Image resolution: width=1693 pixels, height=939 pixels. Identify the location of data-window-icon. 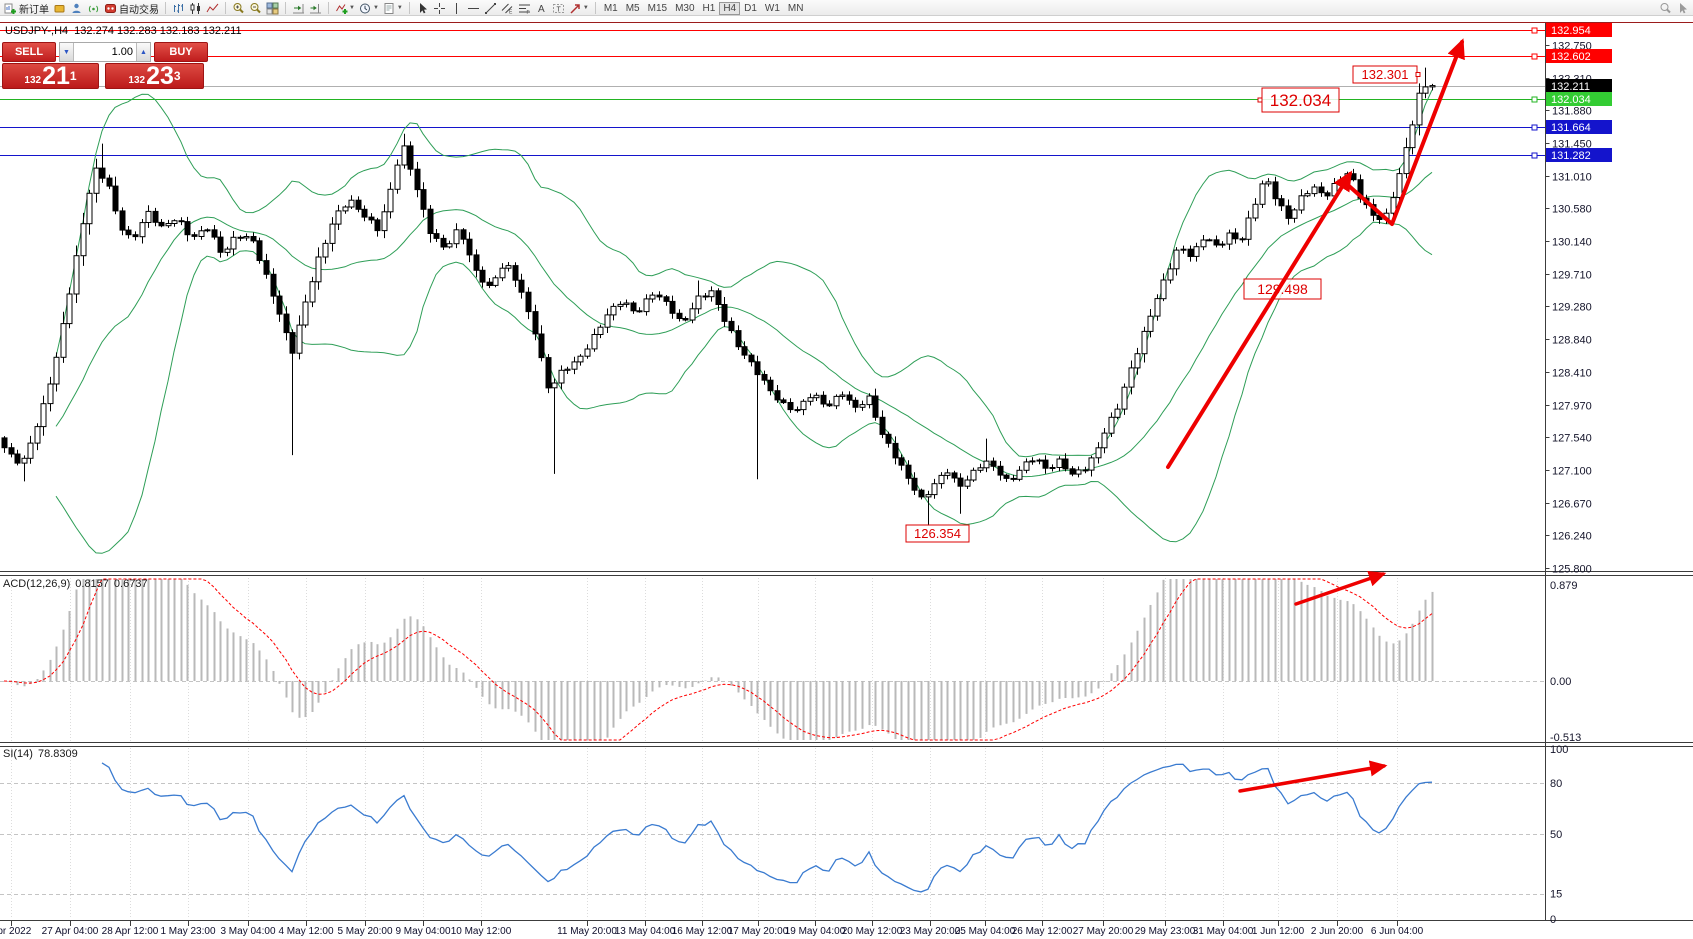
(76, 8).